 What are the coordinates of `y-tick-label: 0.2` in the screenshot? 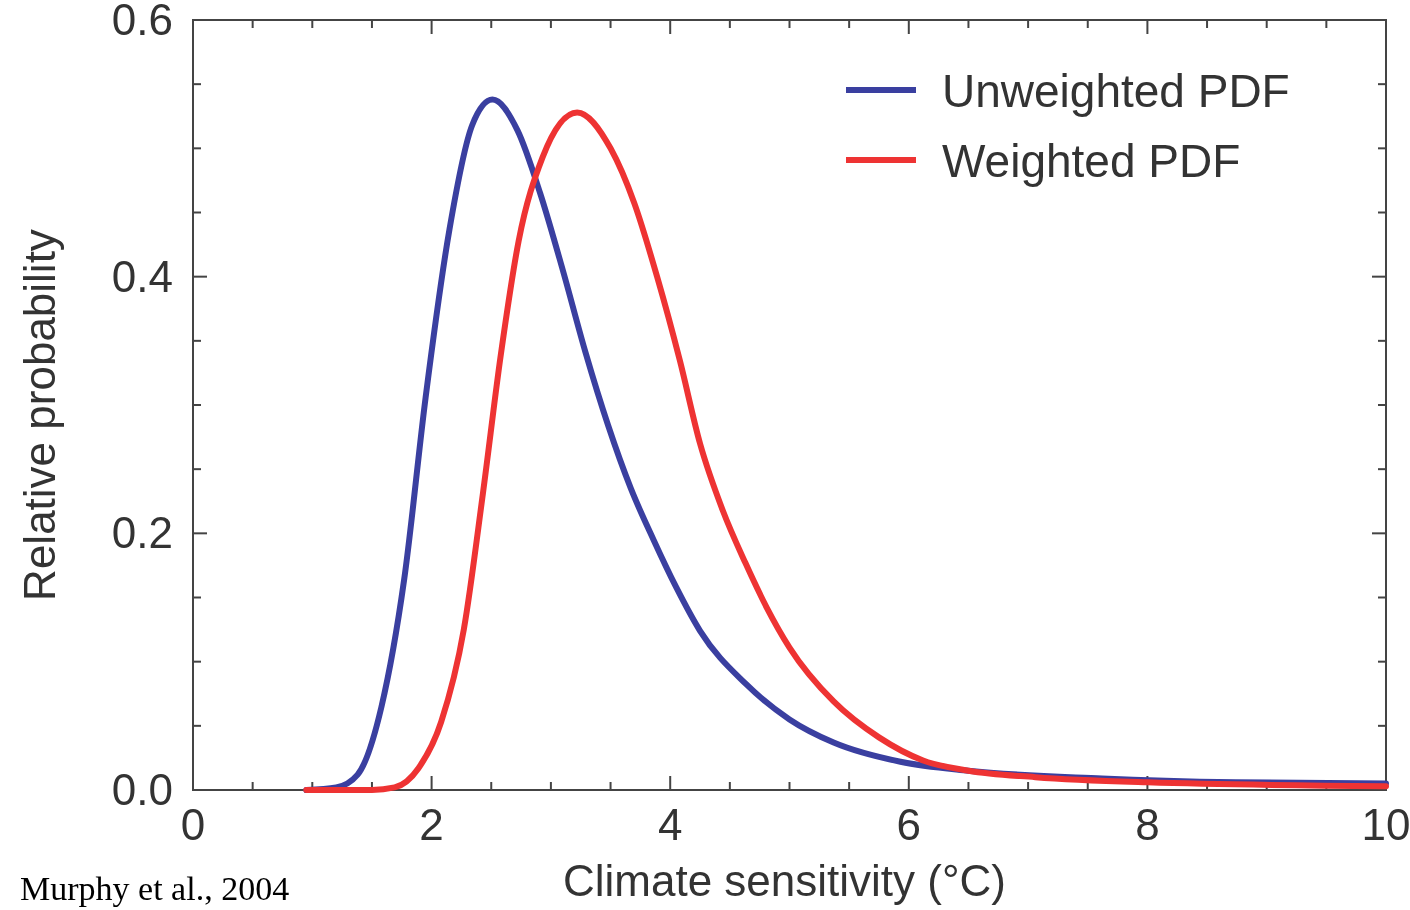 It's located at (142, 533).